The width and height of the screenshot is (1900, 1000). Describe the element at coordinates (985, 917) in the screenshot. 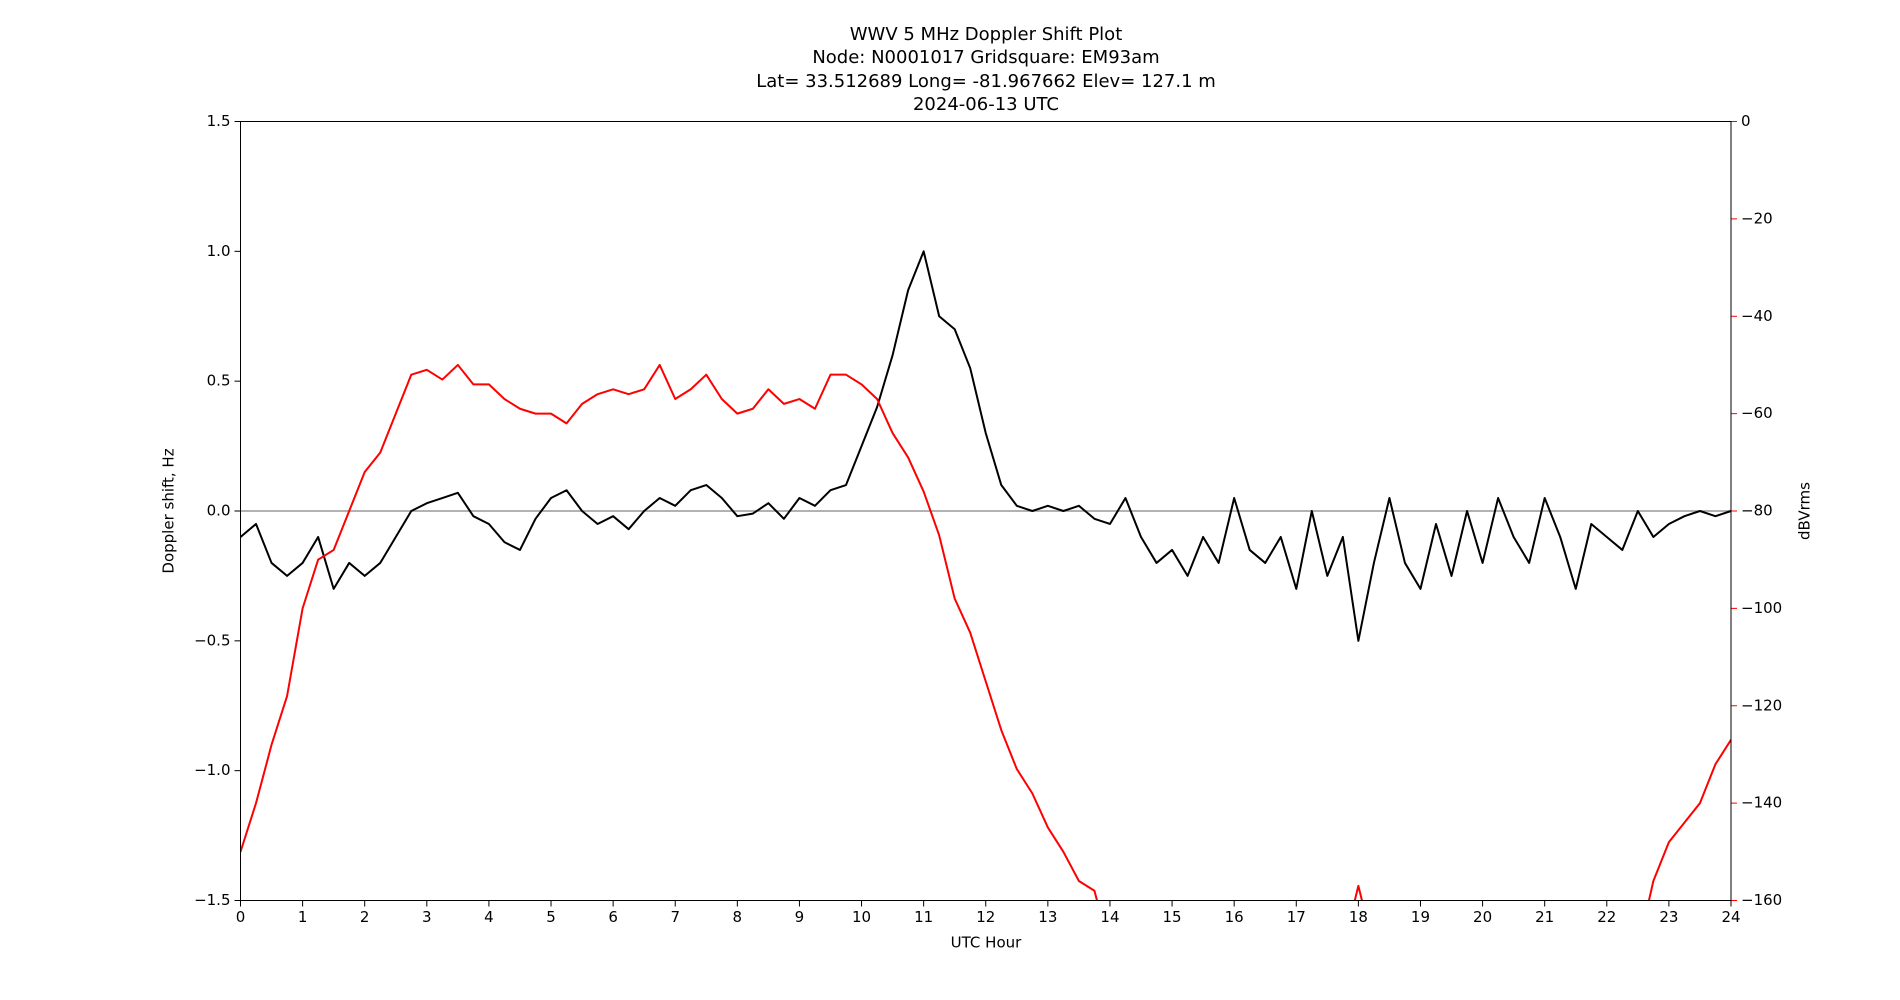

I see `x-tick-label: 12` at that location.